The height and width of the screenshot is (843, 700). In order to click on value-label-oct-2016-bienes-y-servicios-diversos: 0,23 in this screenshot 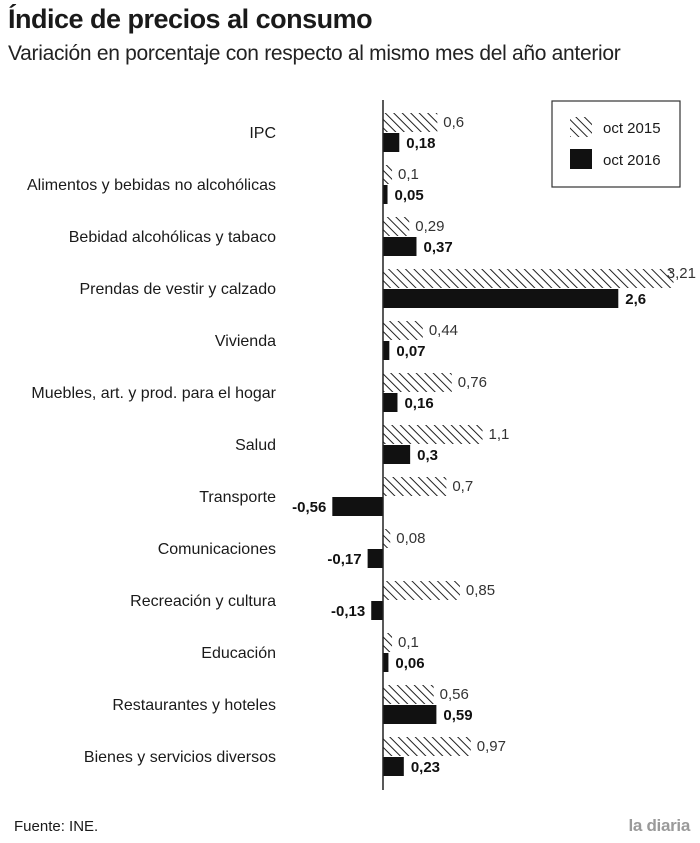, I will do `click(425, 767)`.